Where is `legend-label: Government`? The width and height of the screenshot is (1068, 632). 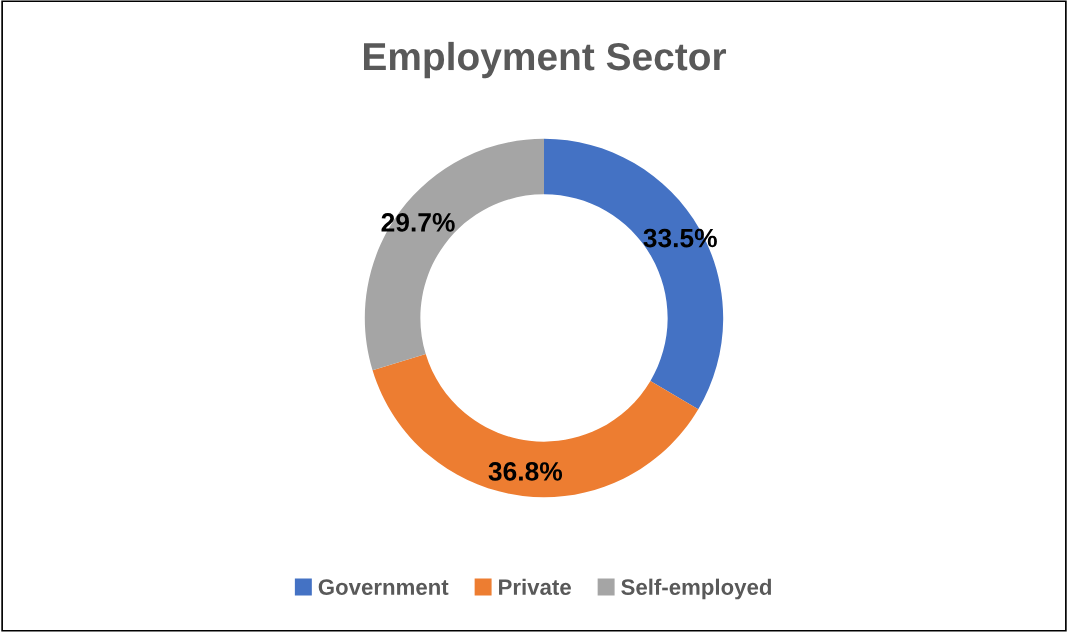 legend-label: Government is located at coordinates (383, 587).